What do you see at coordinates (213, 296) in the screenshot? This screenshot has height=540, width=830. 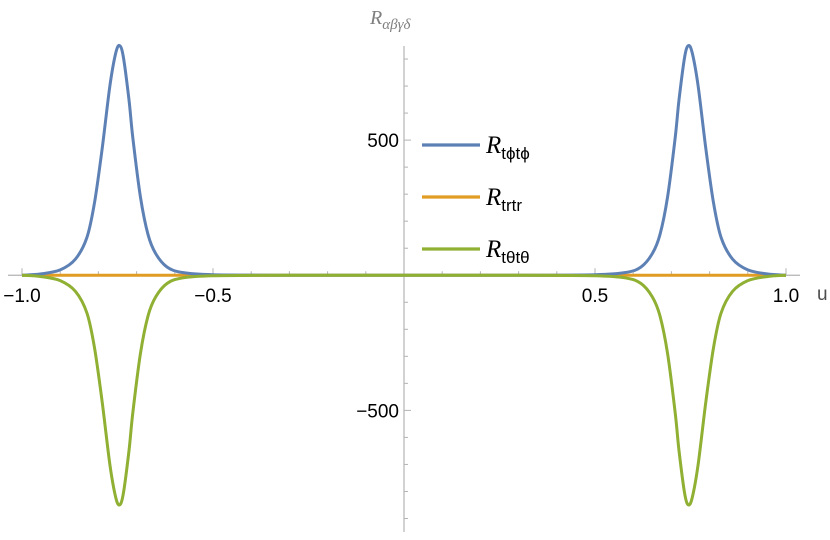 I see `x-tick-label: −0.5` at bounding box center [213, 296].